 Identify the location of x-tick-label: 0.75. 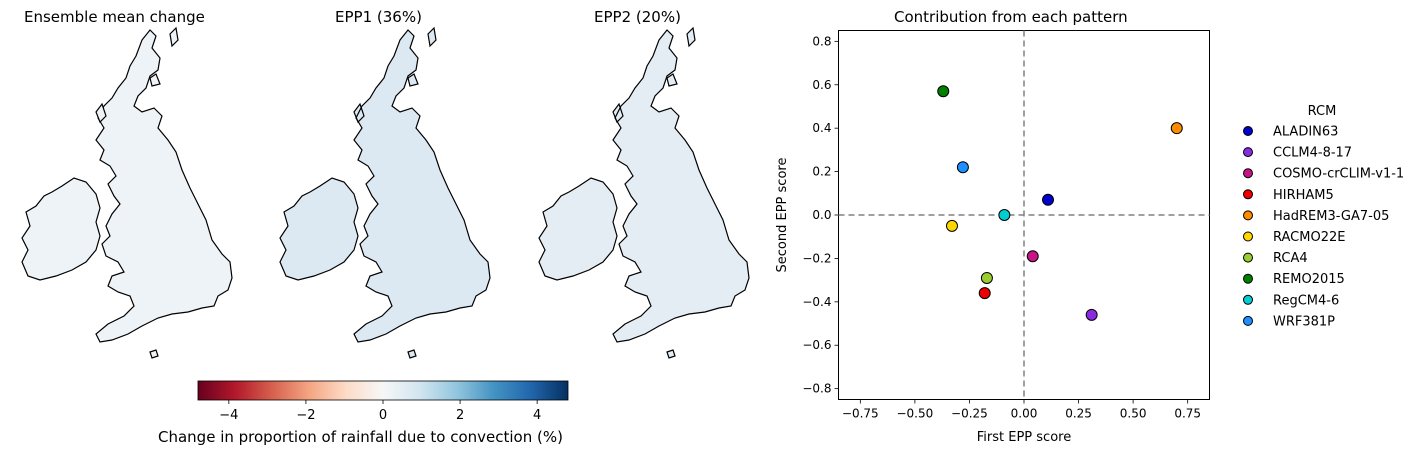
(1187, 414).